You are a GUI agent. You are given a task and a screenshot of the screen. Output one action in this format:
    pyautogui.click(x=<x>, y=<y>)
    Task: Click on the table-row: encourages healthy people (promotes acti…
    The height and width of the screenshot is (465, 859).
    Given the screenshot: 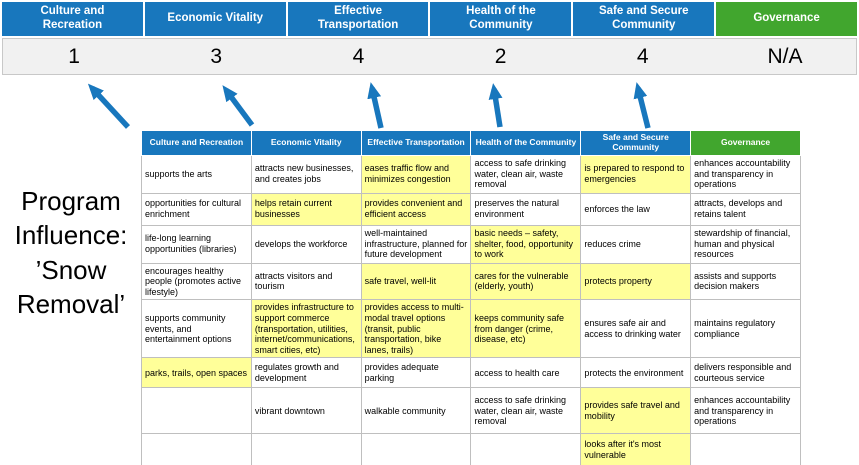 What is the action you would take?
    pyautogui.click(x=471, y=281)
    